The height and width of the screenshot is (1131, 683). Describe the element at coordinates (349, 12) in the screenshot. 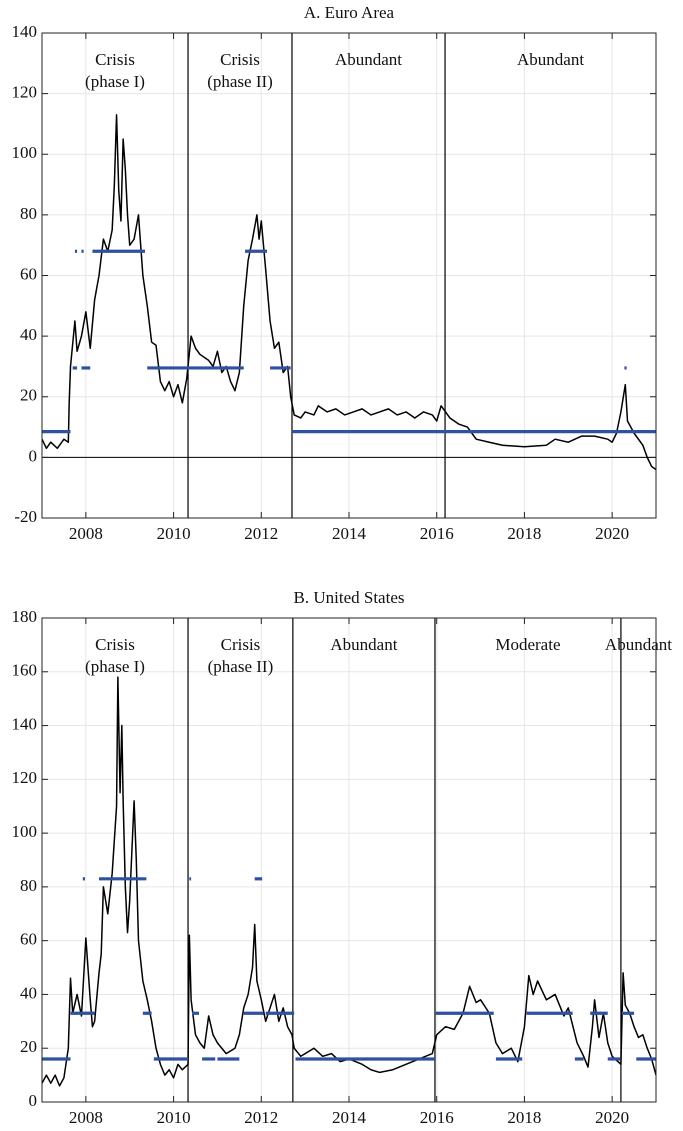

I see `chart-title: A. Euro Area` at that location.